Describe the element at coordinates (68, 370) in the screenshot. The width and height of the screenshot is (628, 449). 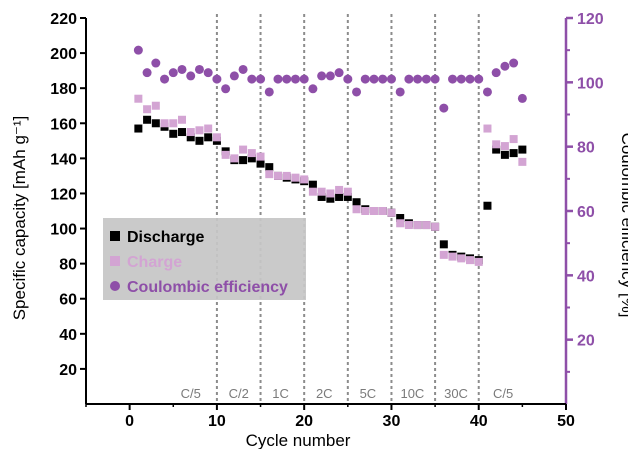
I see `y-tick-label: 20` at that location.